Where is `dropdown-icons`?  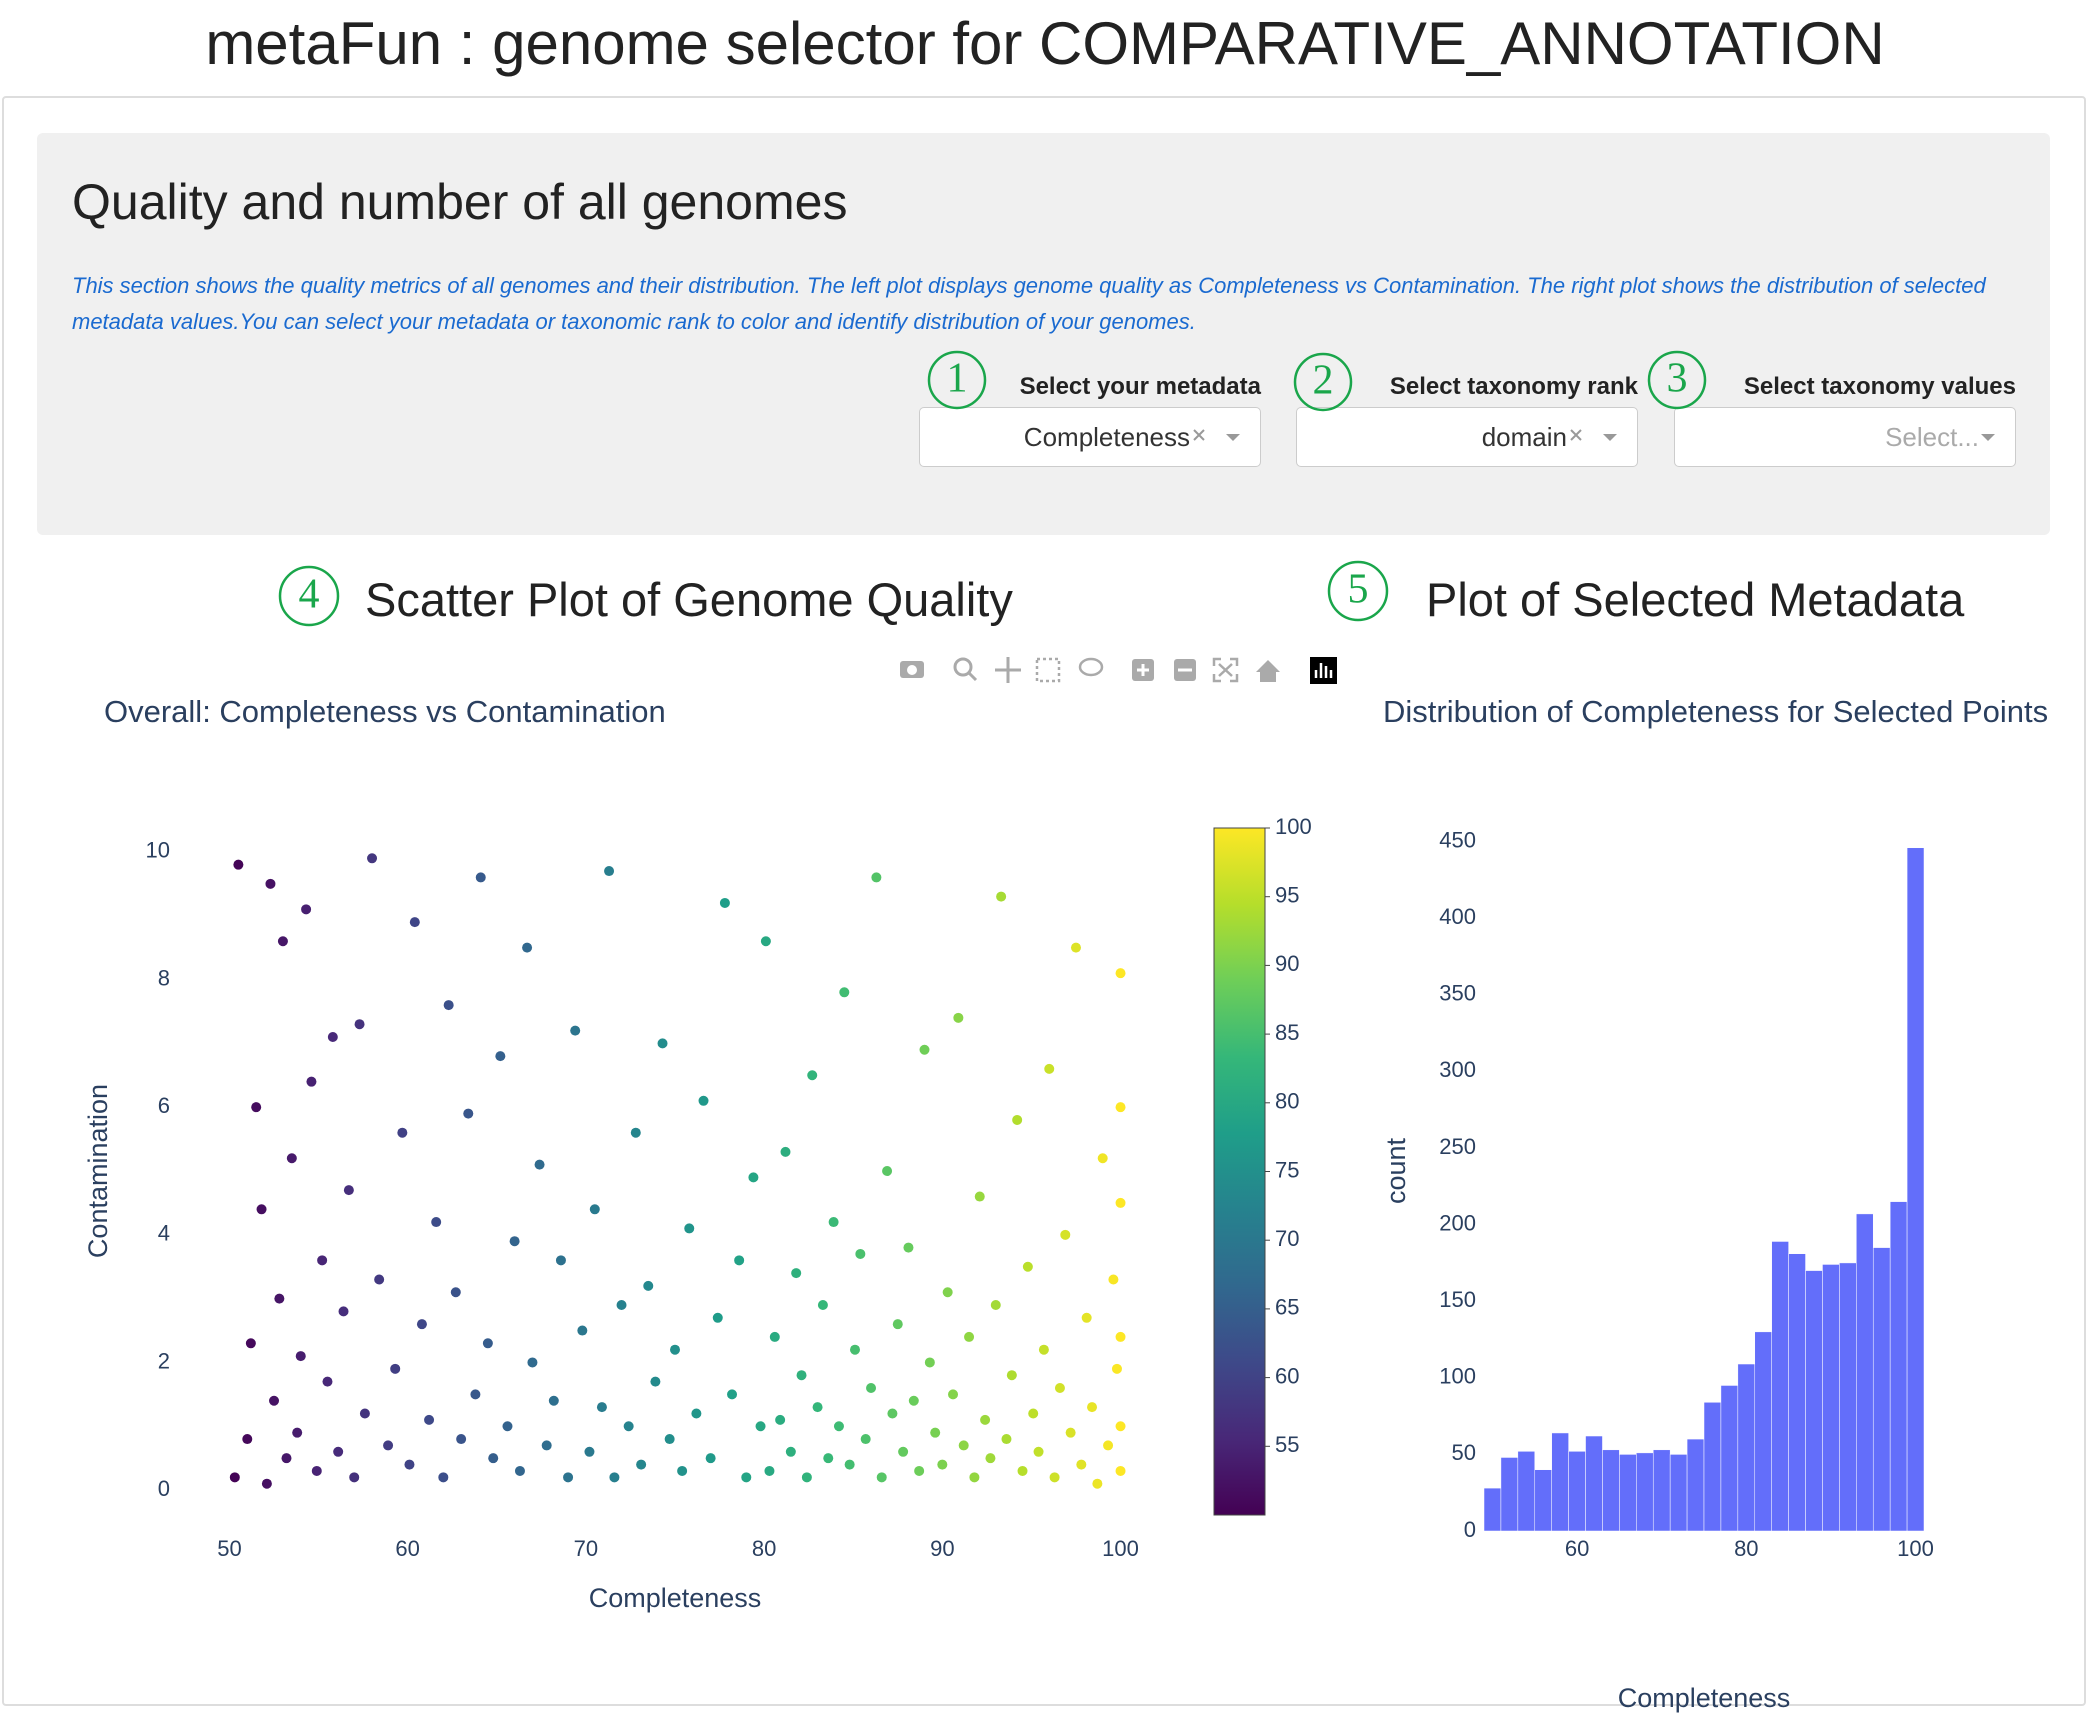
dropdown-icons is located at coordinates (1988, 437).